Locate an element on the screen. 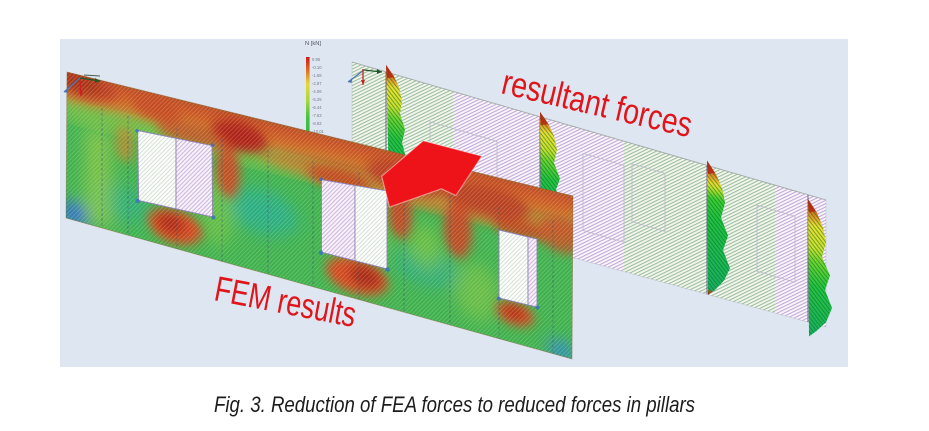  svg-text: -7.63 is located at coordinates (317, 115).